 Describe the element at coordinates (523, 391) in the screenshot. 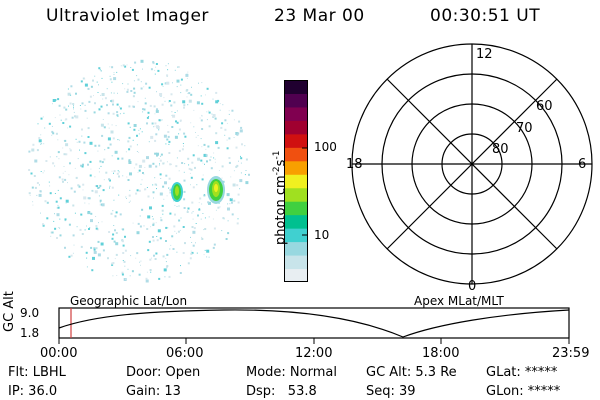

I see `status-glon: GLon: *****` at that location.